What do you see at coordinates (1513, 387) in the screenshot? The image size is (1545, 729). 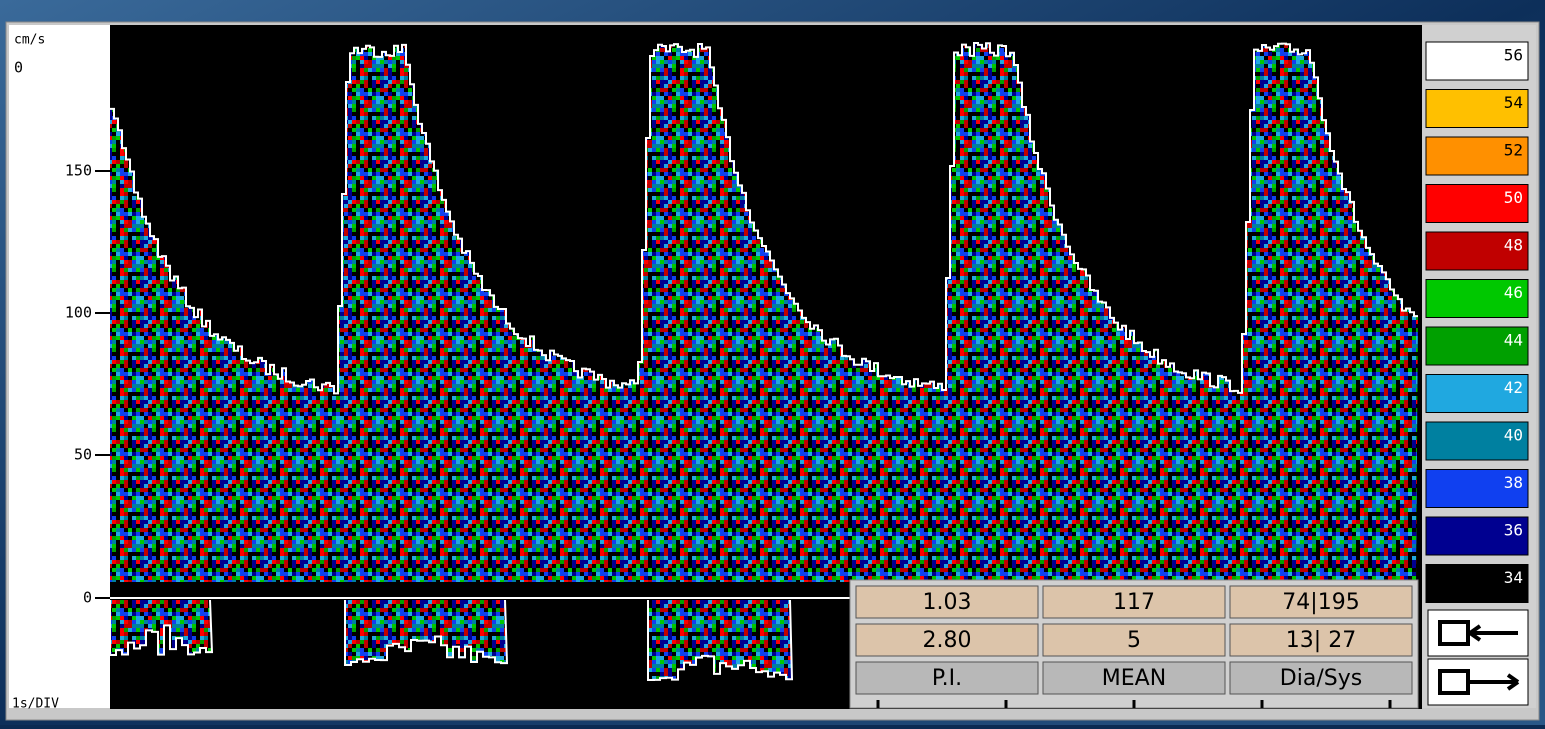 I see `scale-label: 42` at bounding box center [1513, 387].